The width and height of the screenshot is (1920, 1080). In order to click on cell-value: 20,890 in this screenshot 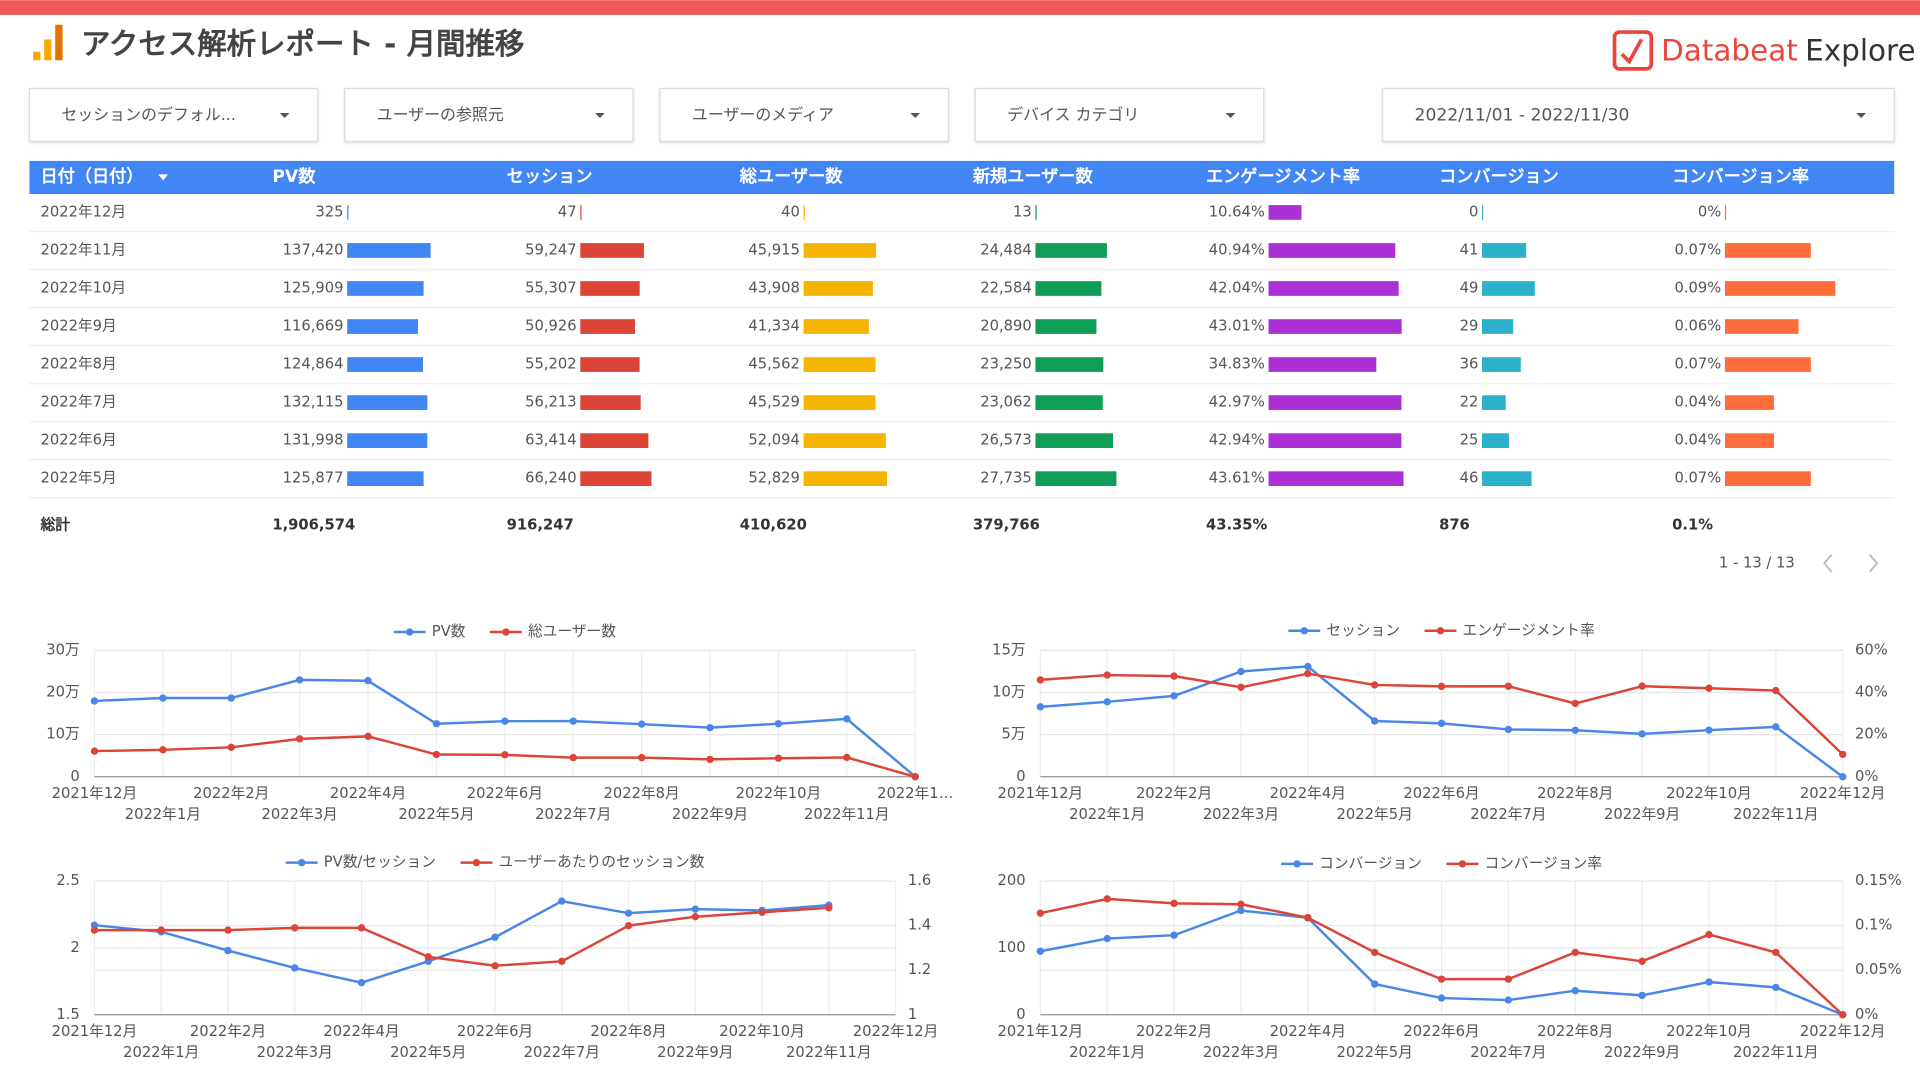, I will do `click(1006, 326)`.